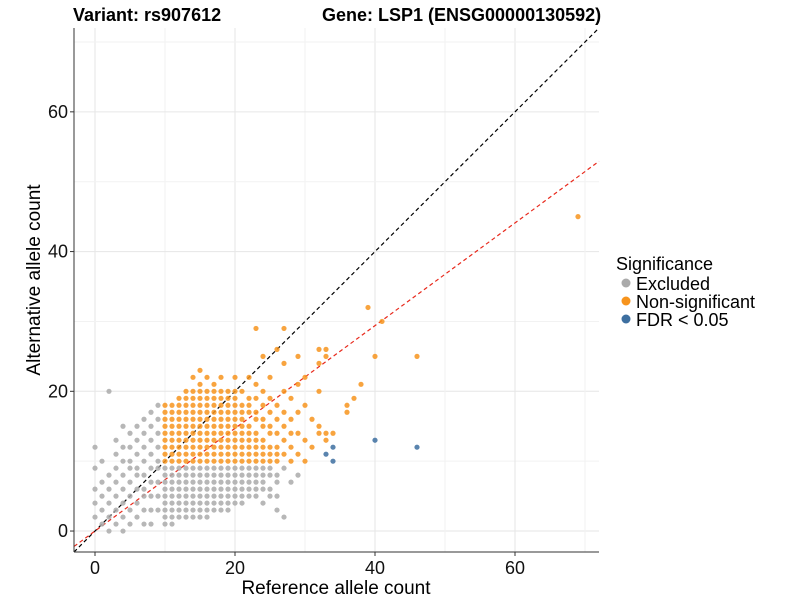  Describe the element at coordinates (63, 531) in the screenshot. I see `y-tick-label: 0` at that location.